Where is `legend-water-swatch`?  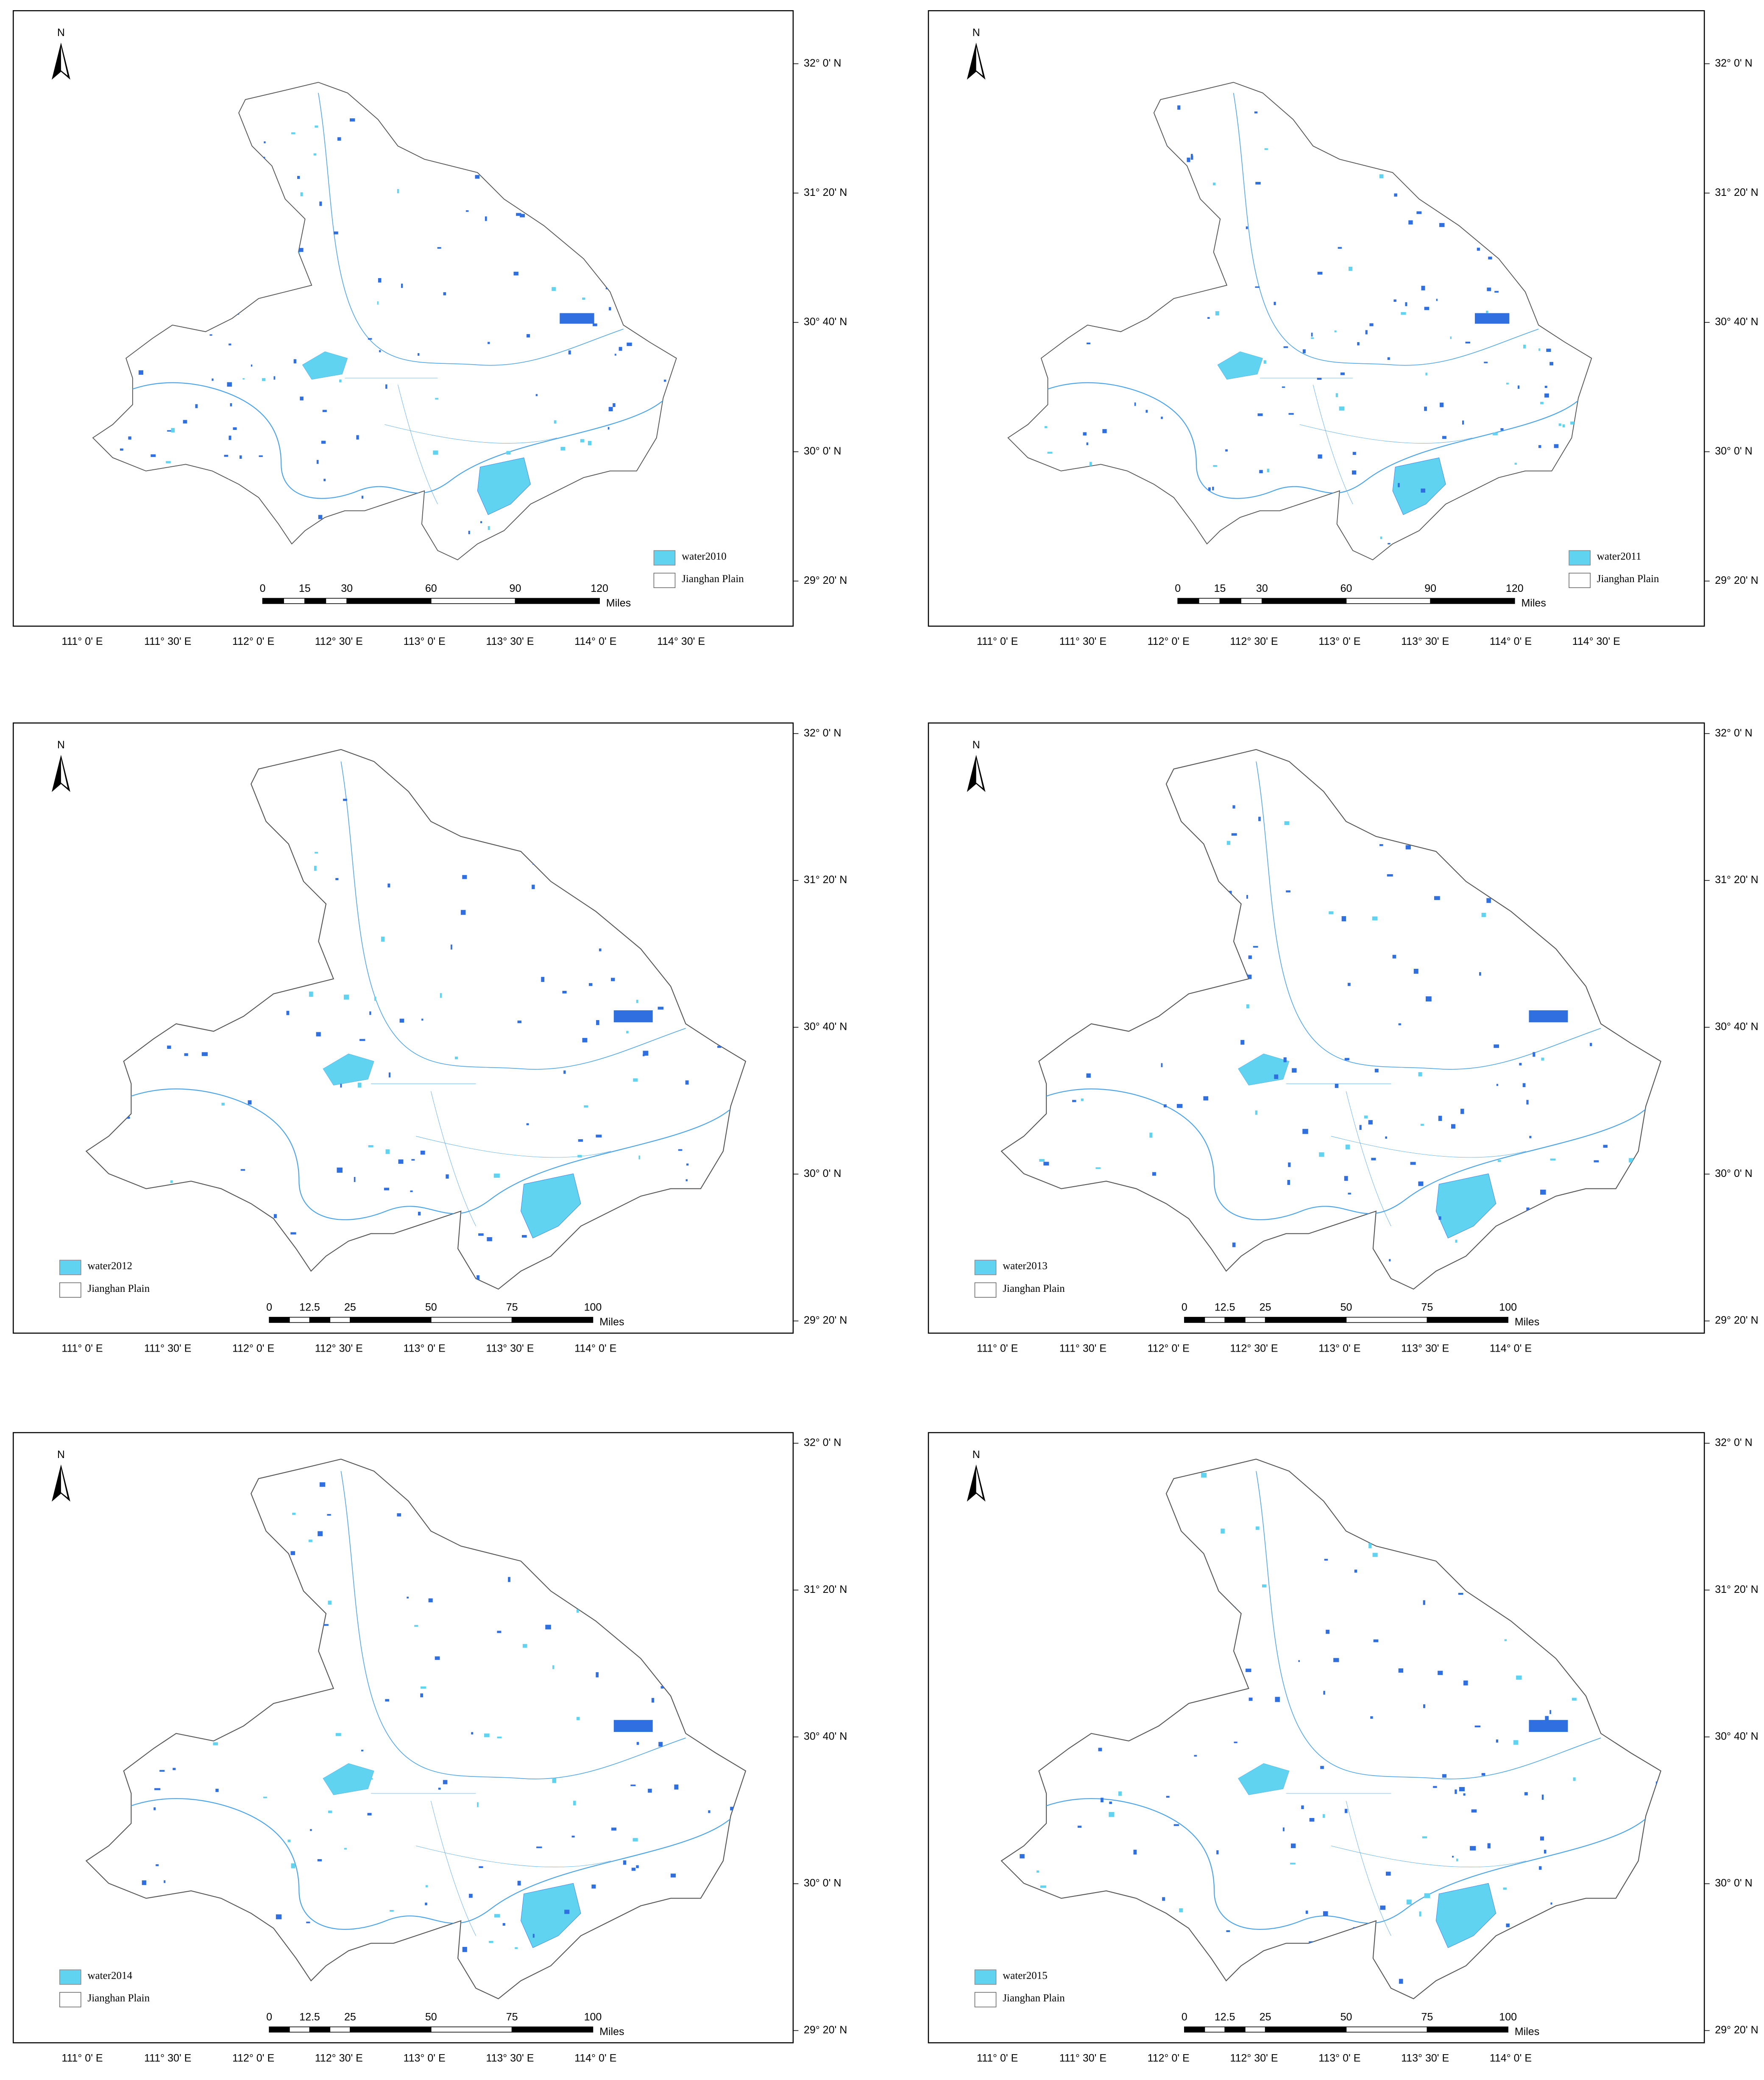
legend-water-swatch is located at coordinates (70, 1977).